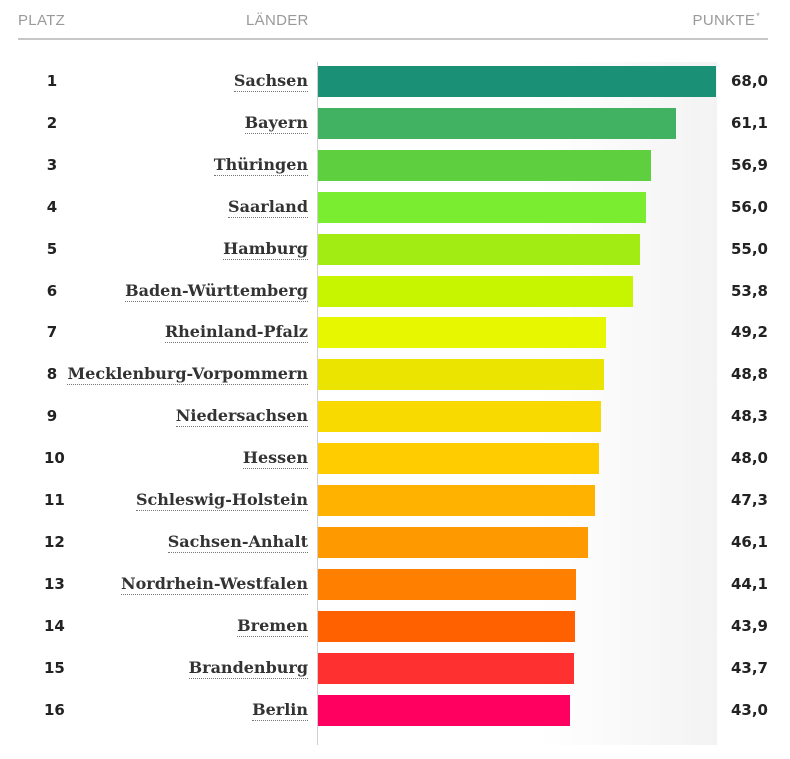  I want to click on country-link: Sachsen-Anhalt, so click(237, 542).